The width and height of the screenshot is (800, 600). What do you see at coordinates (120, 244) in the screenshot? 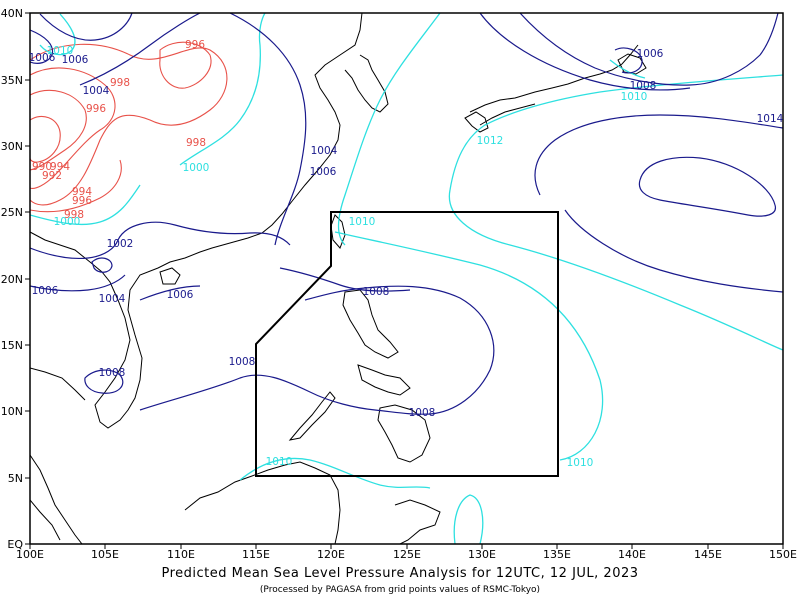
I see `isobar-label: 1002` at bounding box center [120, 244].